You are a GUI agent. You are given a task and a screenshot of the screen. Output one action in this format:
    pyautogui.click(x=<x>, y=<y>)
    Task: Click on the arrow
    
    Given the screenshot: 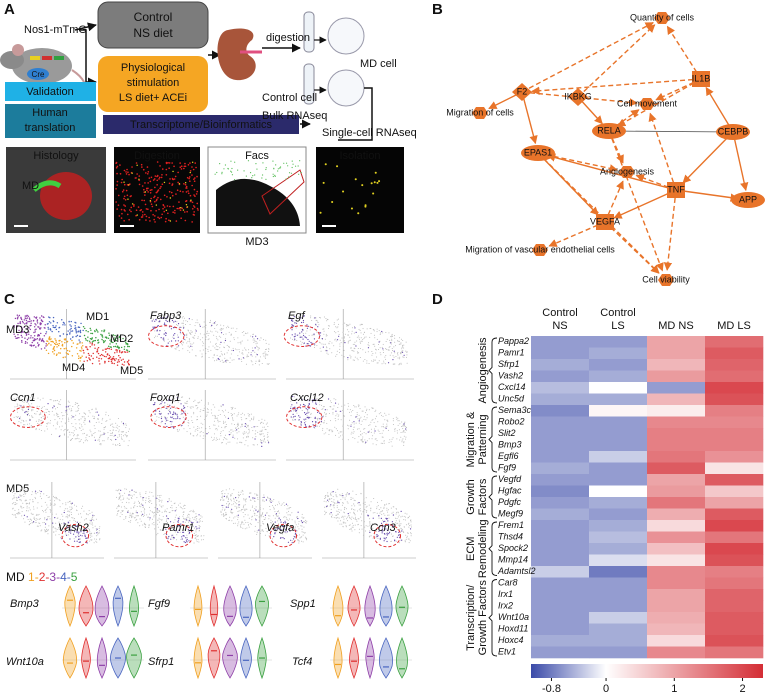 What is the action you would take?
    pyautogui.click(x=85, y=27)
    